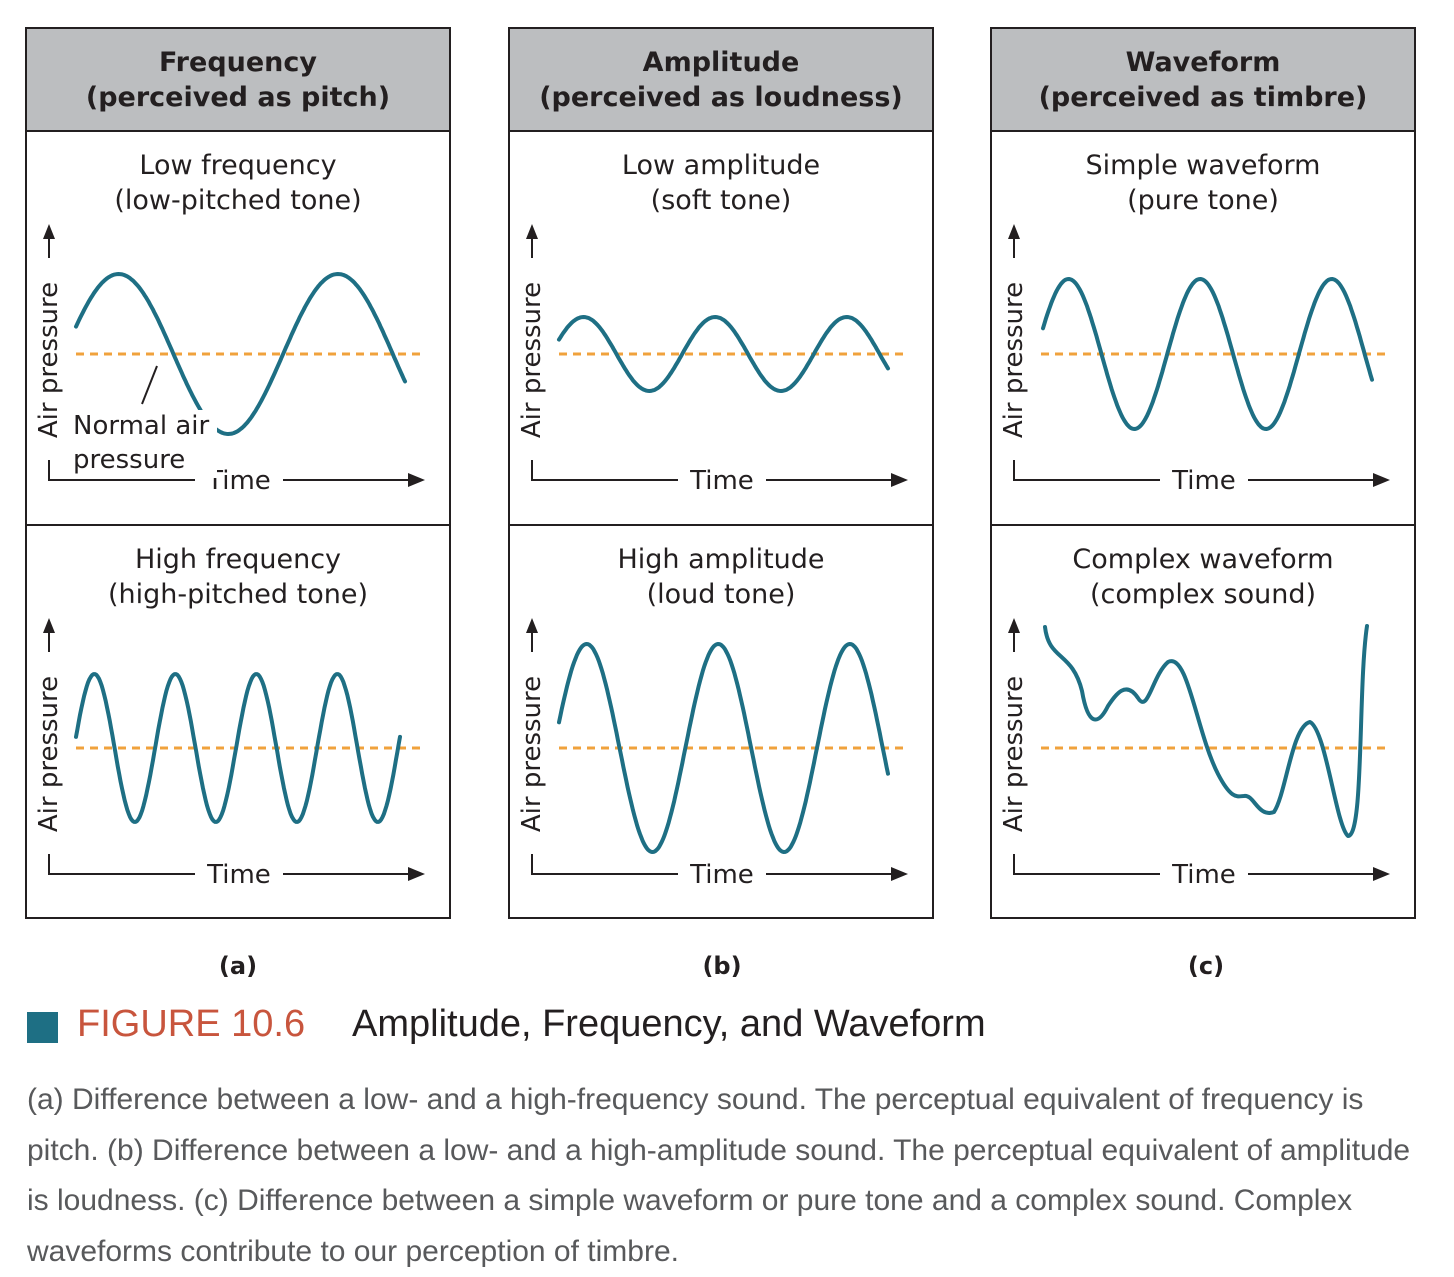 The image size is (1454, 1277). I want to click on complex-waveform-plot: Air pressure Time, so click(1194, 754).